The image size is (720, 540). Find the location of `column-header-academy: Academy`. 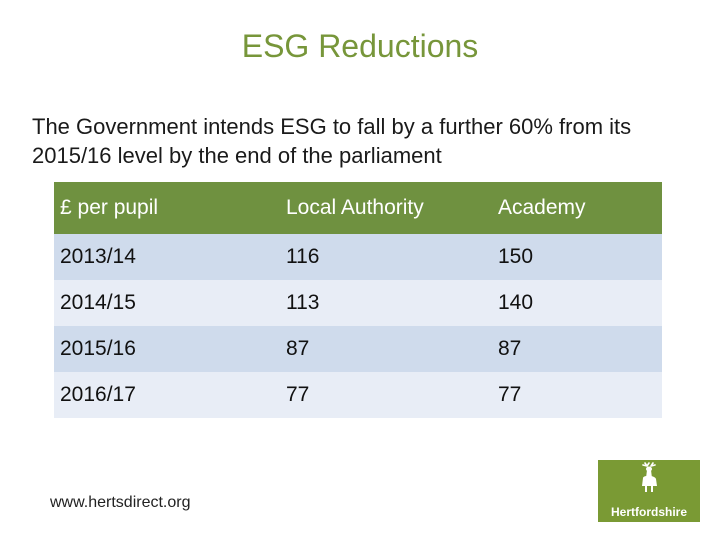

column-header-academy: Academy is located at coordinates (577, 208).